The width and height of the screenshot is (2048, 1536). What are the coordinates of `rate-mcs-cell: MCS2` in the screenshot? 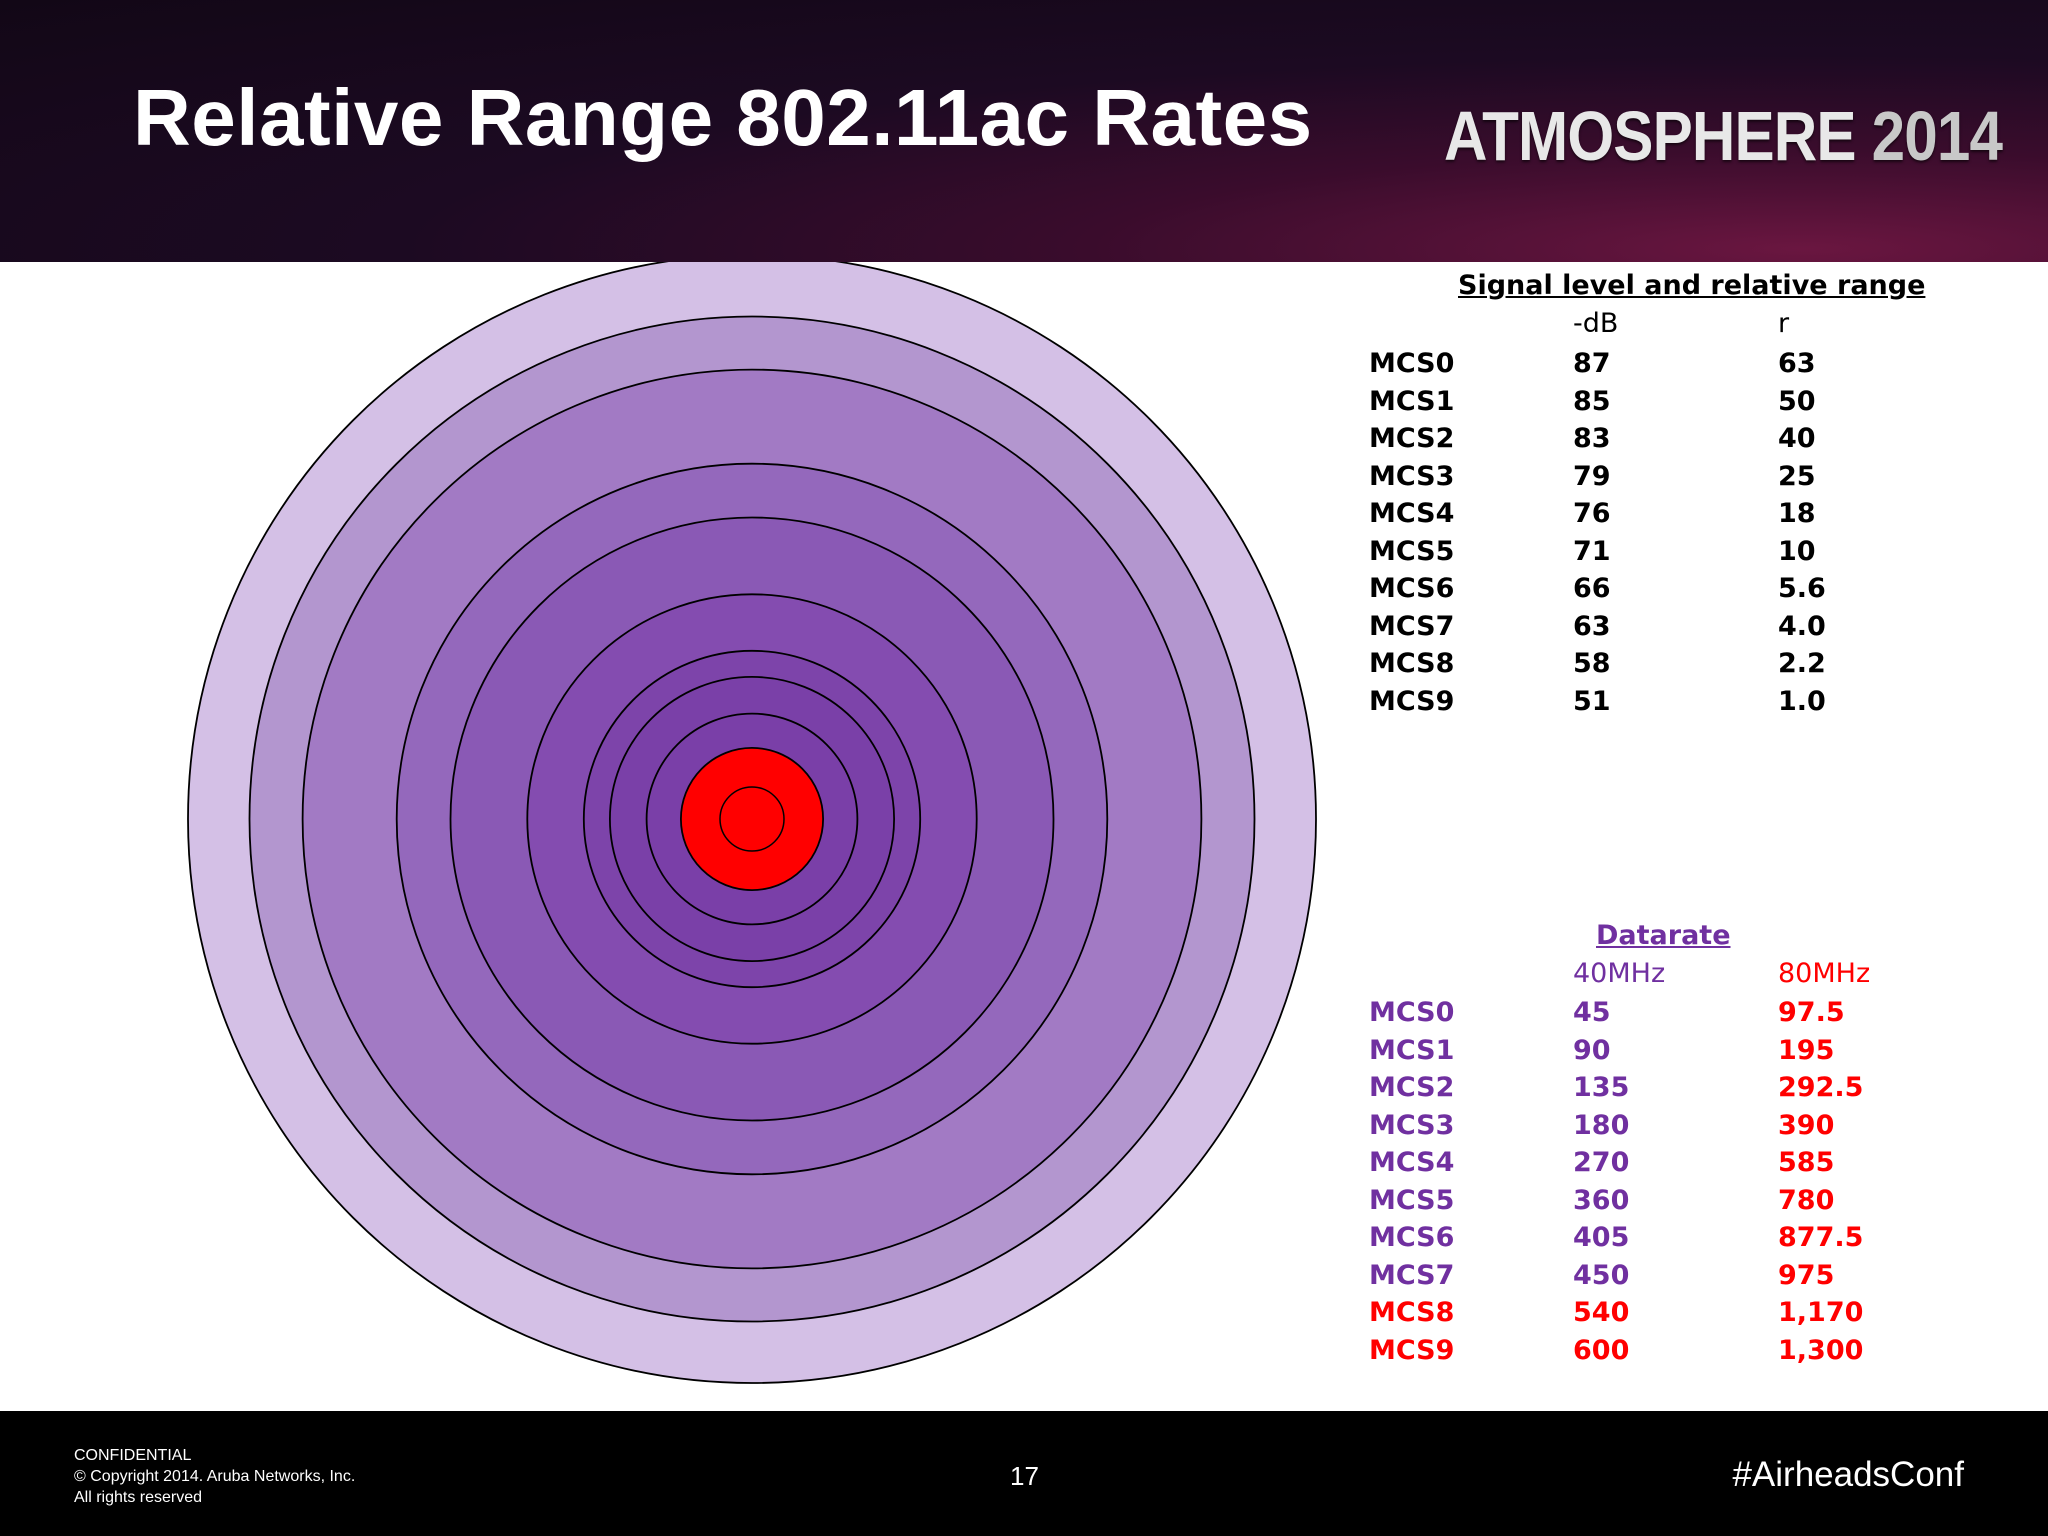 It's located at (1412, 1087).